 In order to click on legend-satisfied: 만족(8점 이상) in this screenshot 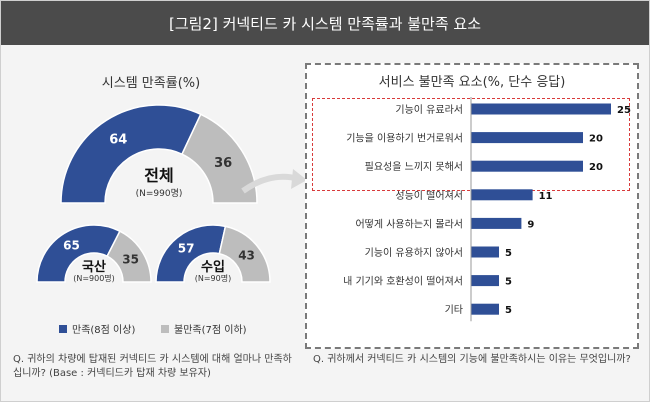, I will do `click(97, 328)`.